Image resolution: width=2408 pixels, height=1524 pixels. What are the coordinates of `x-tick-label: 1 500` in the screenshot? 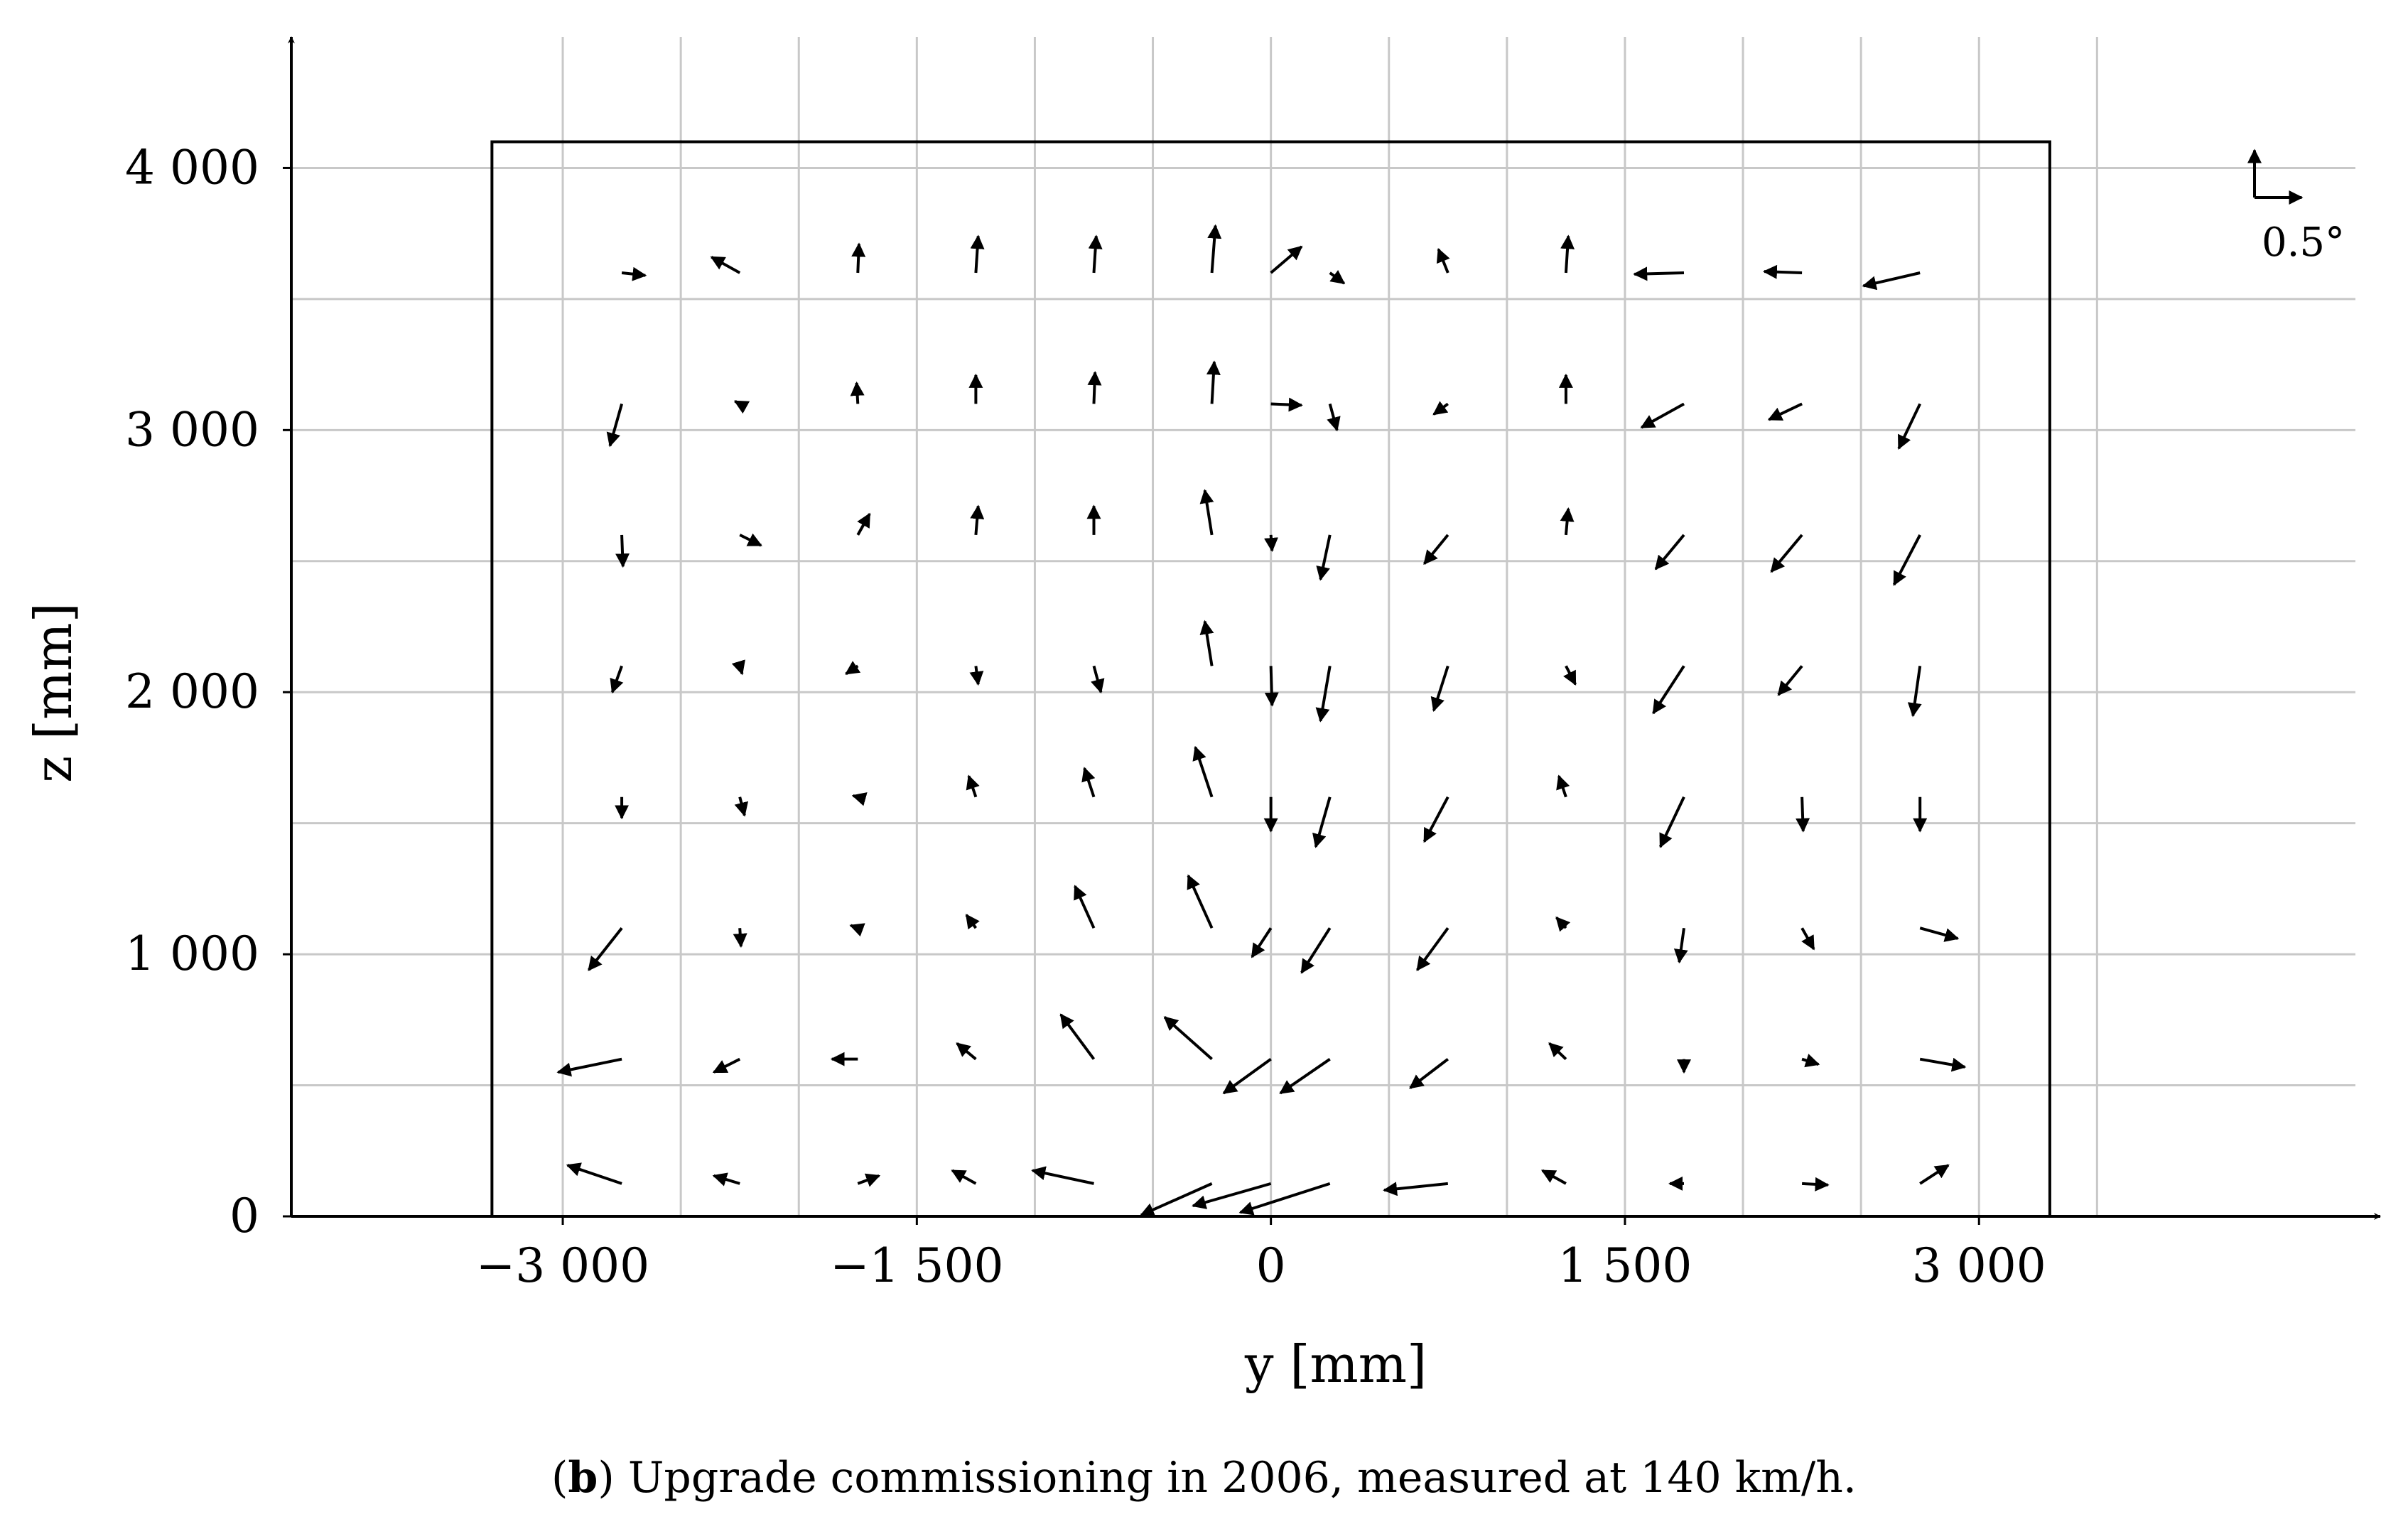 It's located at (1624, 1265).